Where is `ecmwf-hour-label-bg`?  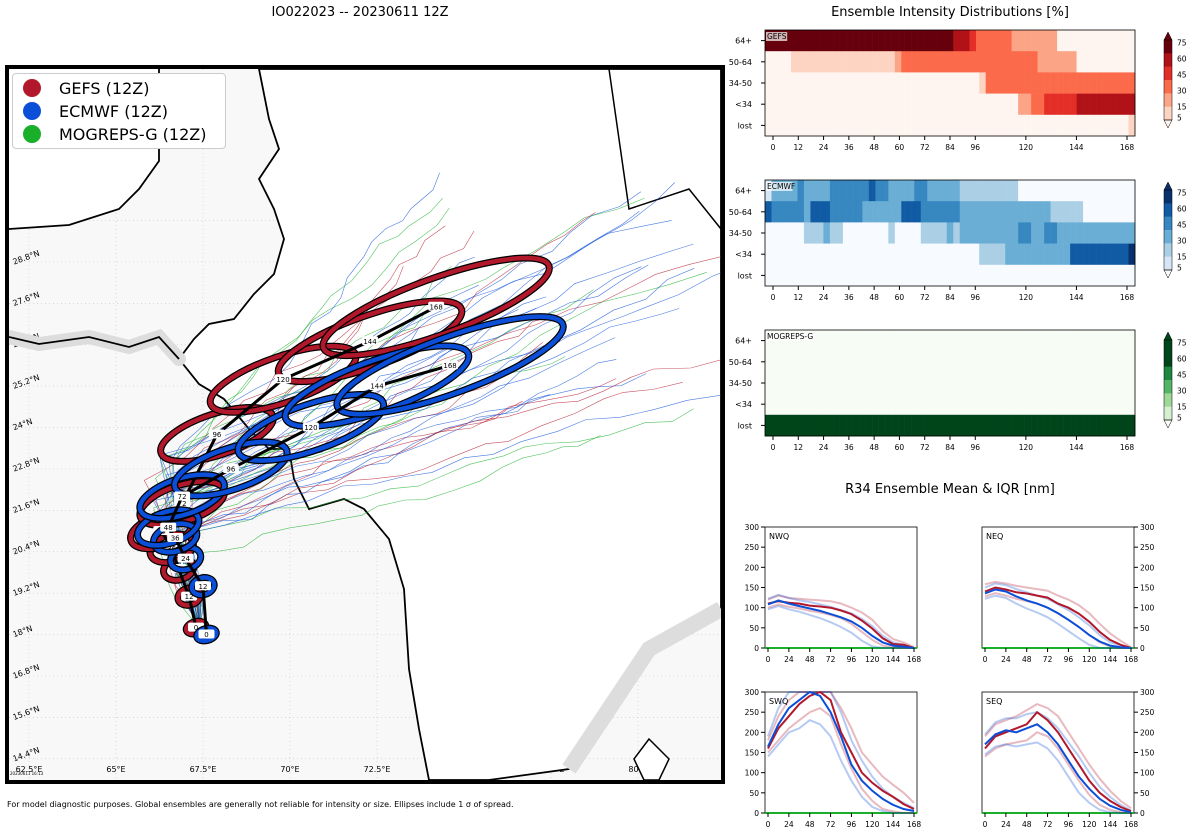 ecmwf-hour-label-bg is located at coordinates (203, 586).